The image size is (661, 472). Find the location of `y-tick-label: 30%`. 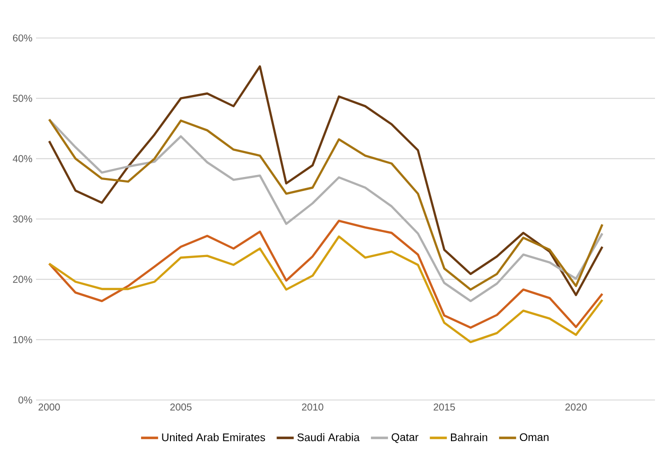

y-tick-label: 30% is located at coordinates (22, 219).